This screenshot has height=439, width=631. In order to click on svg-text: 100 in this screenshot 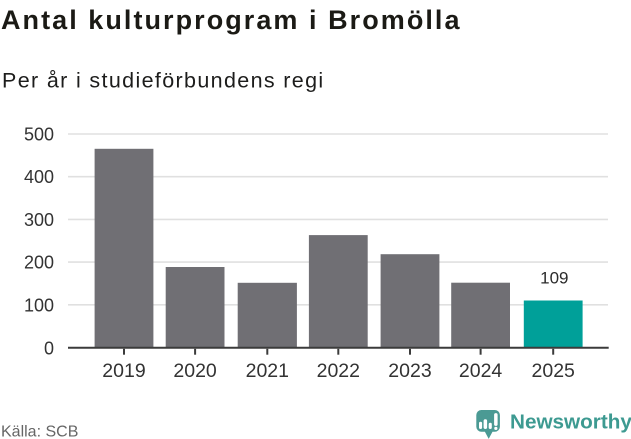, I will do `click(39, 305)`.